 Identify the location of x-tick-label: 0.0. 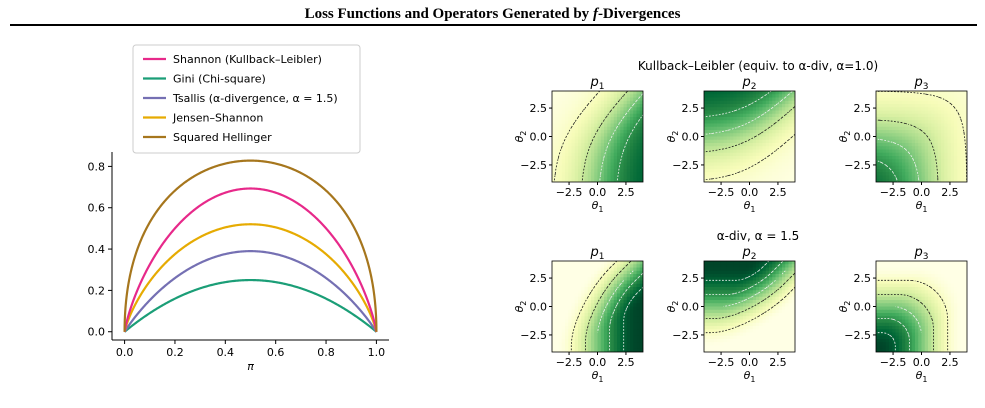
(598, 362).